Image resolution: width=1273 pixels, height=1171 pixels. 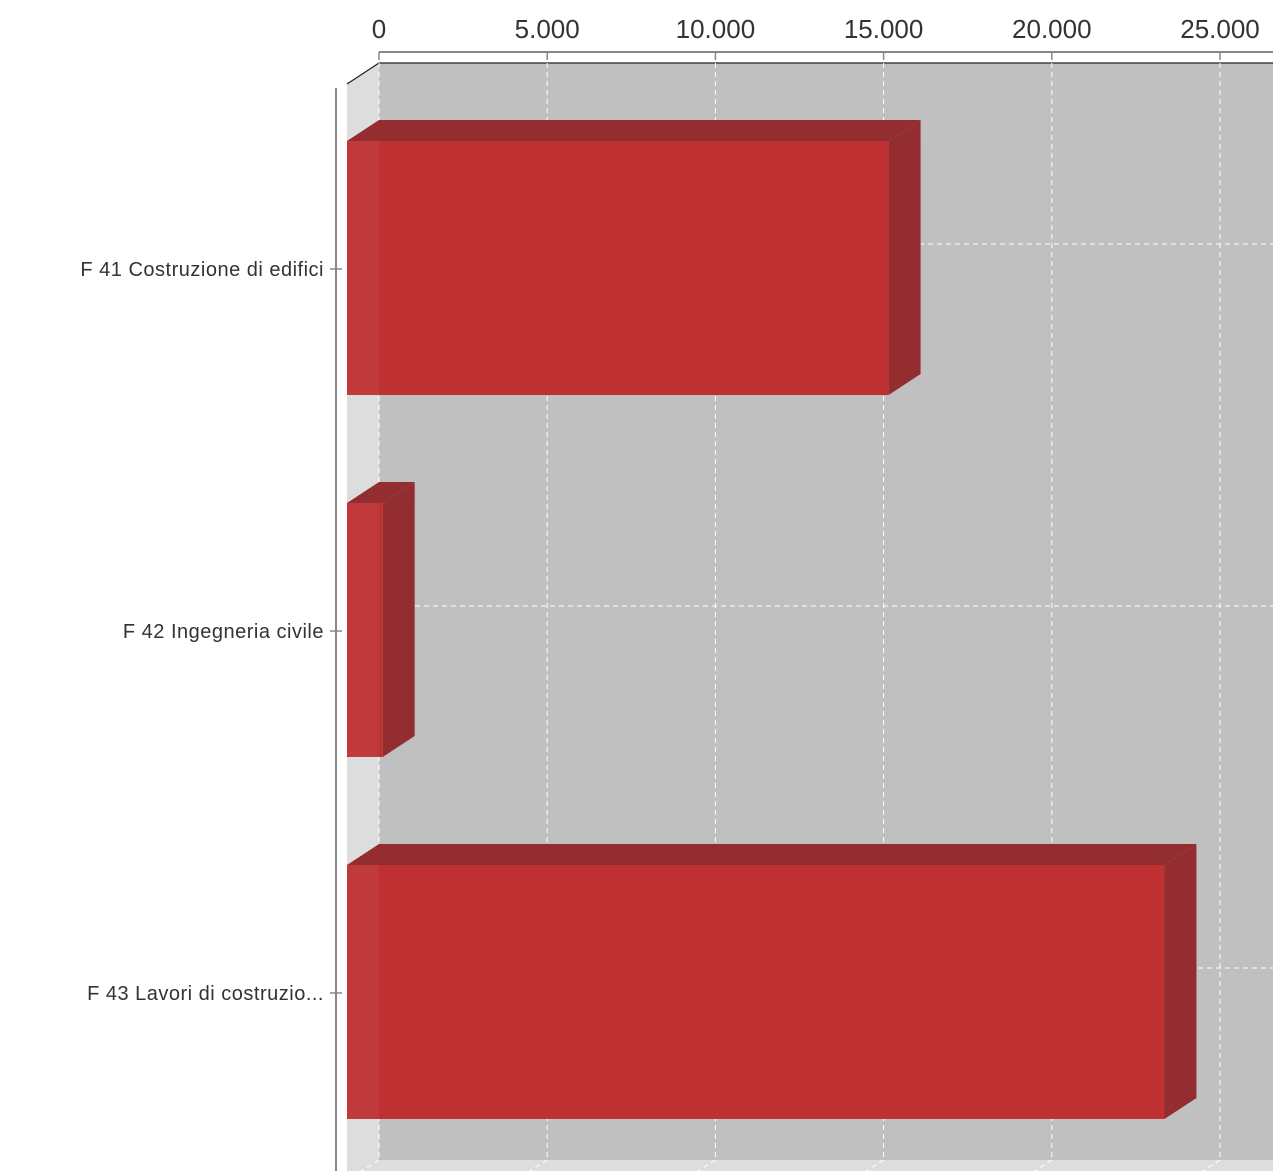 I want to click on x-tick-label: 10.000, so click(x=716, y=29).